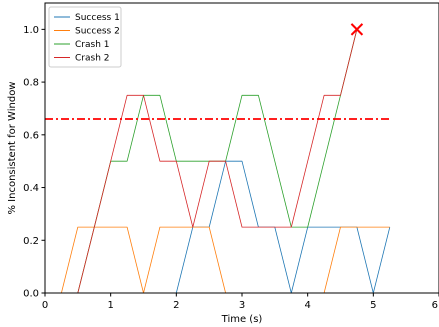 The height and width of the screenshot is (327, 439). Describe the element at coordinates (31, 188) in the screenshot. I see `y-tick-label: 0.4` at that location.